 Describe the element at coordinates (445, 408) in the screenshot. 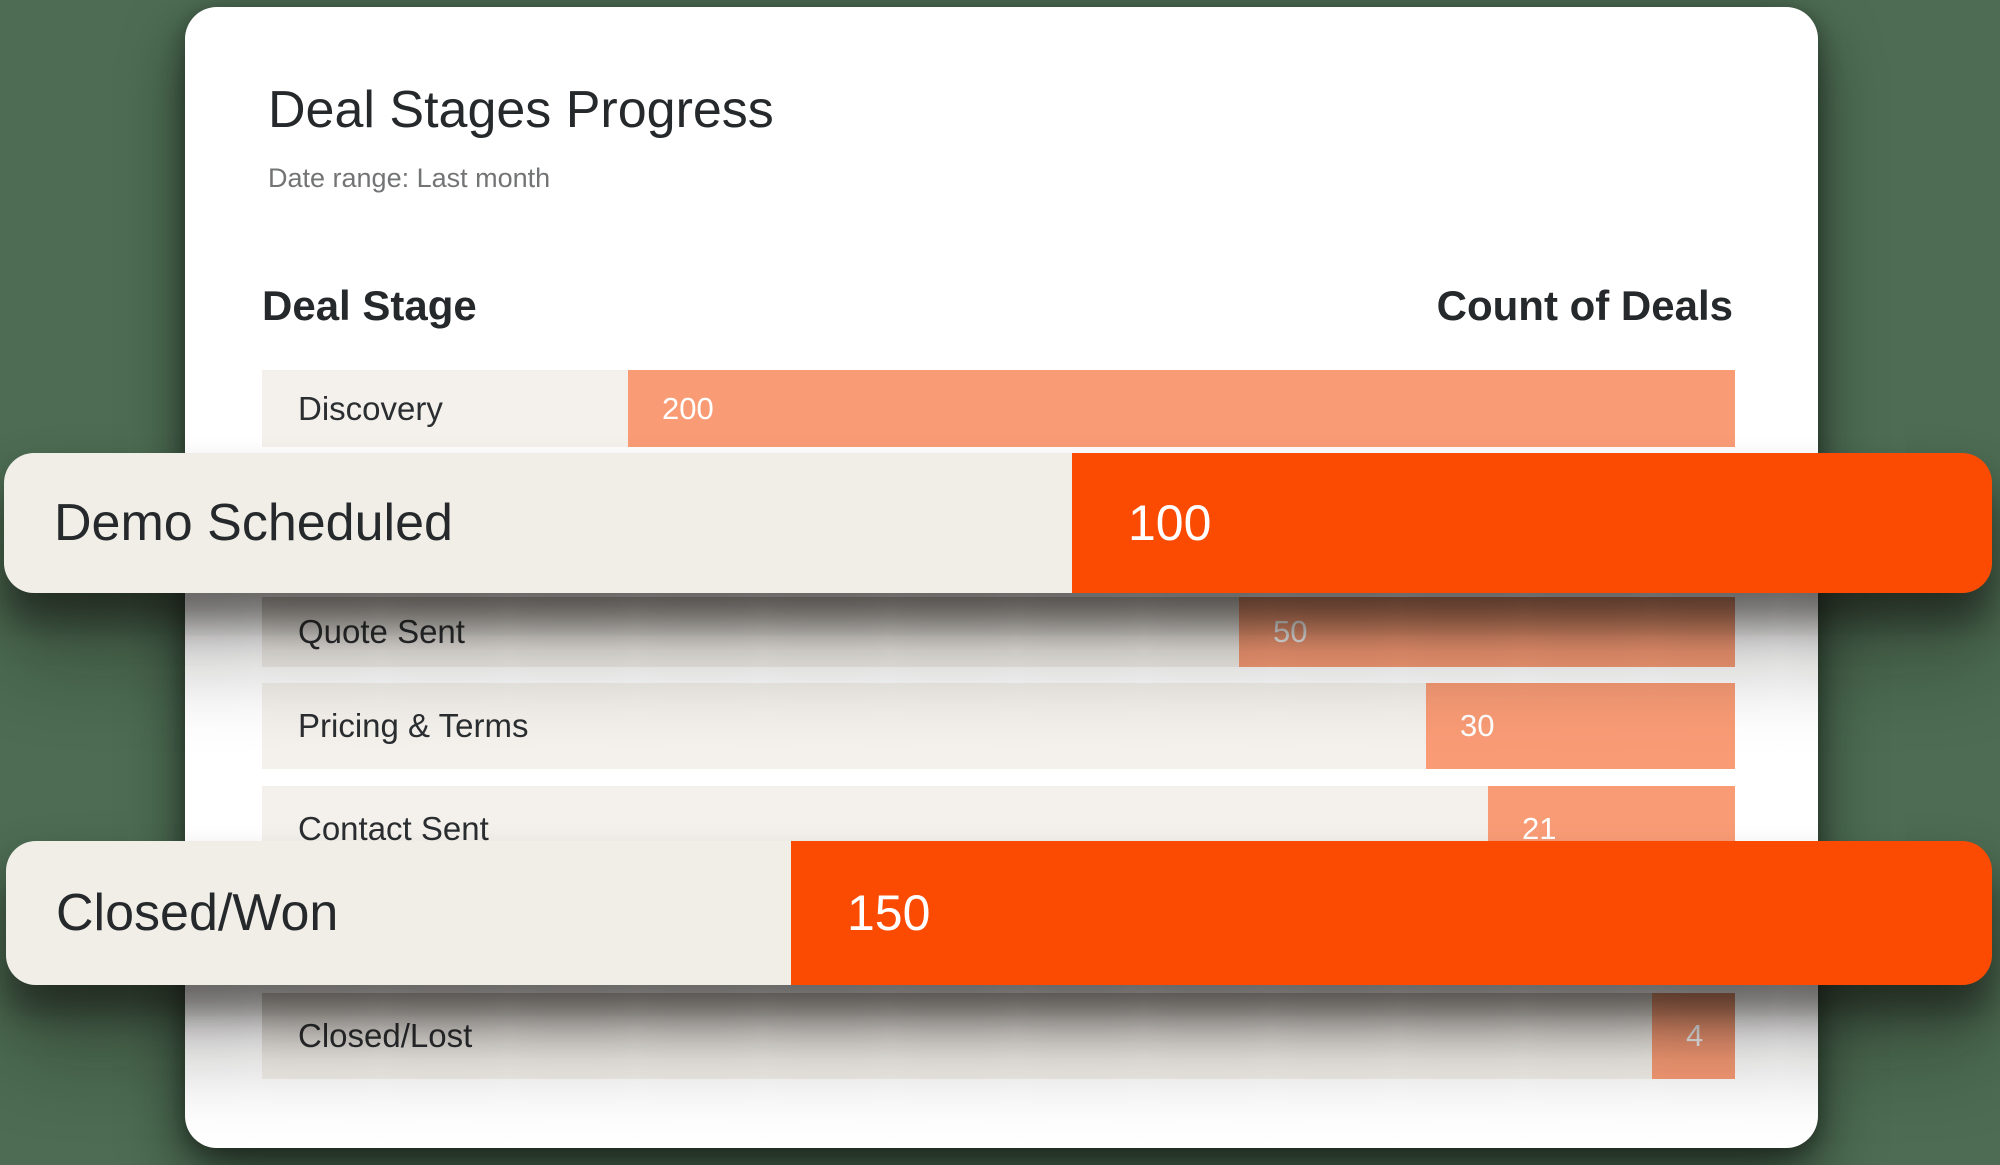

I see `stage-label: Discovery` at that location.